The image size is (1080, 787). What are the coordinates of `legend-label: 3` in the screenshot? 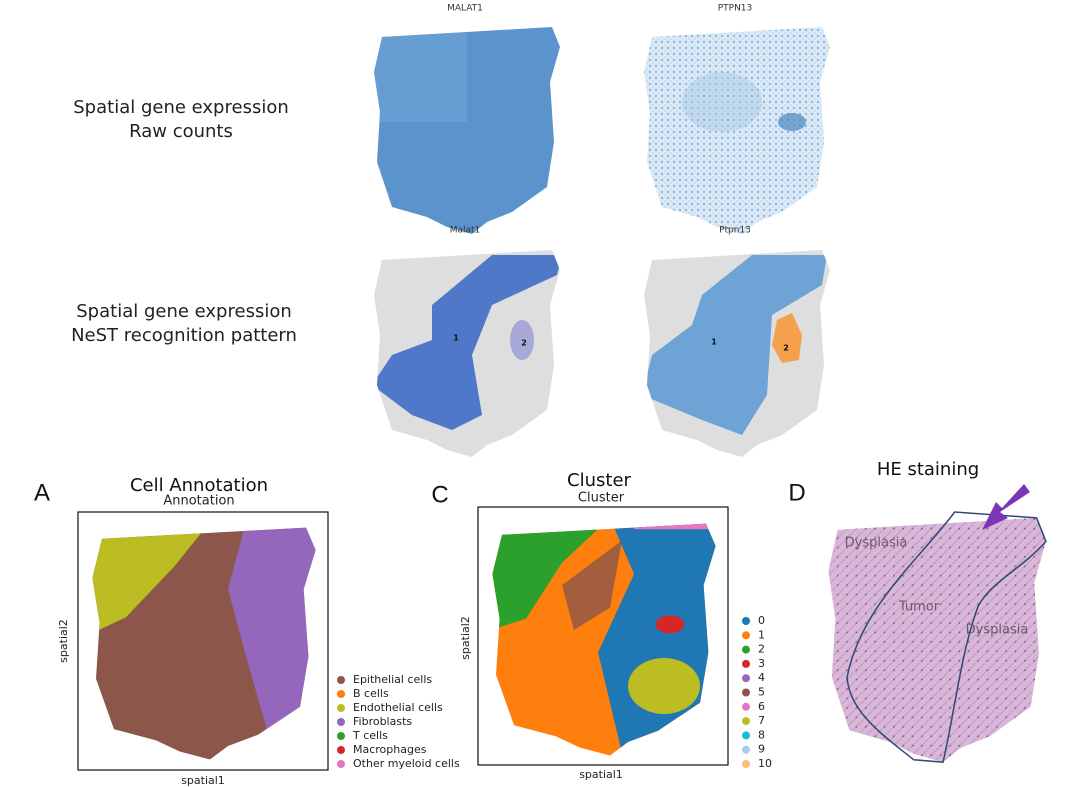 It's located at (761, 663).